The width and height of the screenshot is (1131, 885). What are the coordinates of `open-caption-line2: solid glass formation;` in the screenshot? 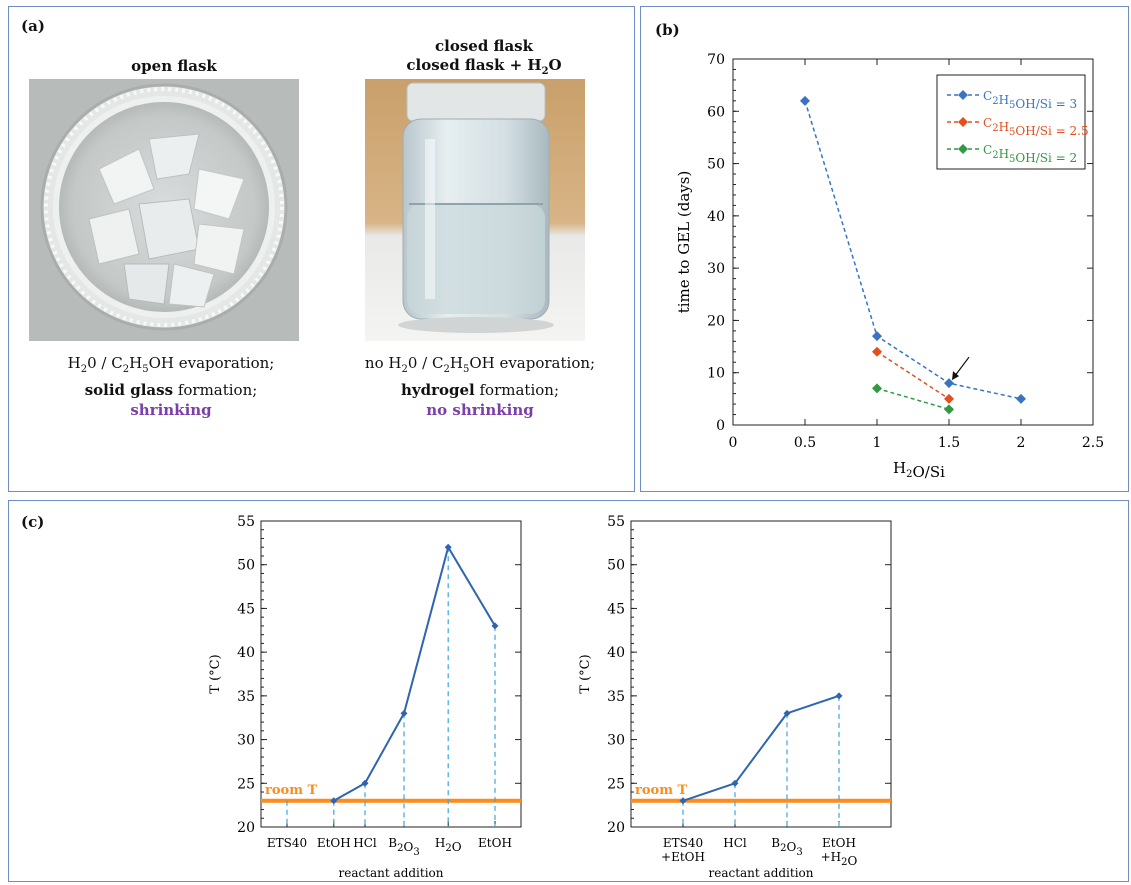 It's located at (171, 390).